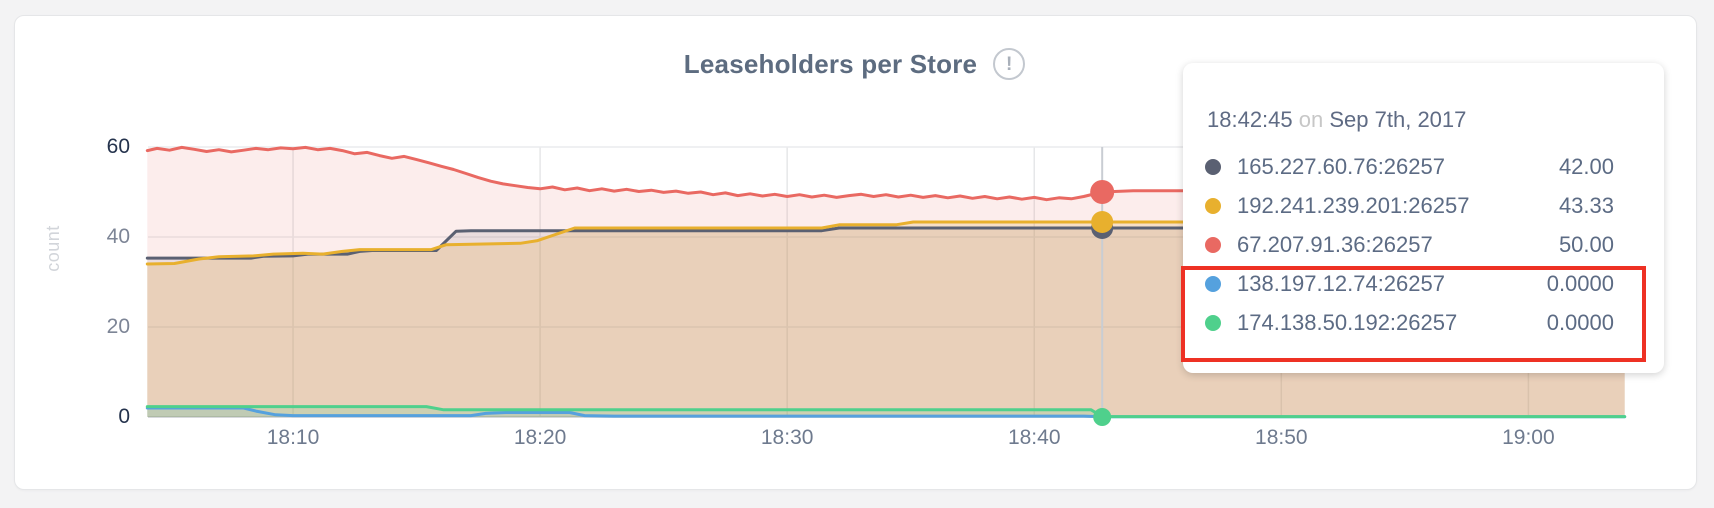  I want to click on tooltip-row: 174.138.50.192:26257 0.0000, so click(1409, 322).